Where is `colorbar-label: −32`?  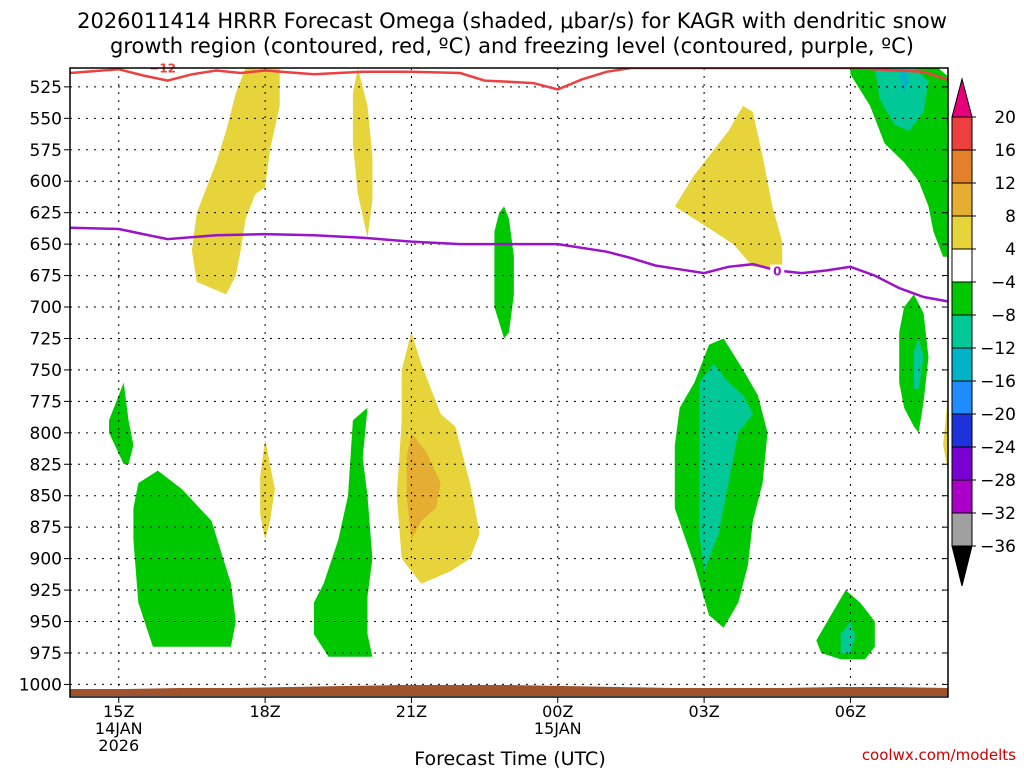 colorbar-label: −32 is located at coordinates (998, 514).